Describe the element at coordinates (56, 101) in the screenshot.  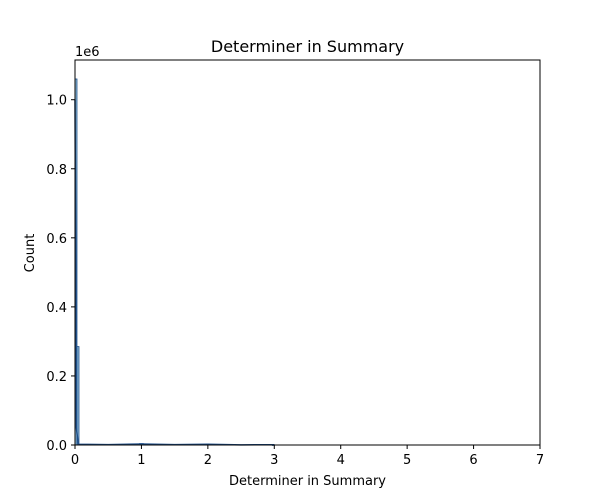
I see `y-tick-label: 1.0` at that location.